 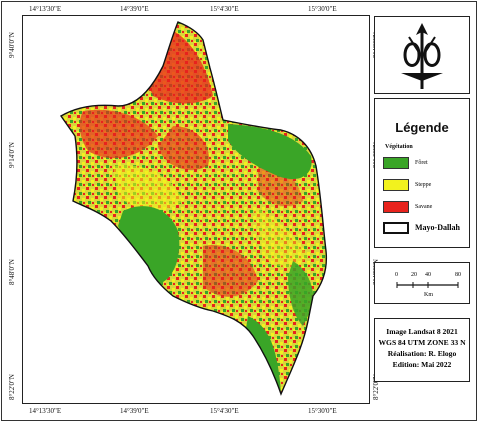 I want to click on info-author: Réalisation: R. Elogo, so click(x=422, y=353).